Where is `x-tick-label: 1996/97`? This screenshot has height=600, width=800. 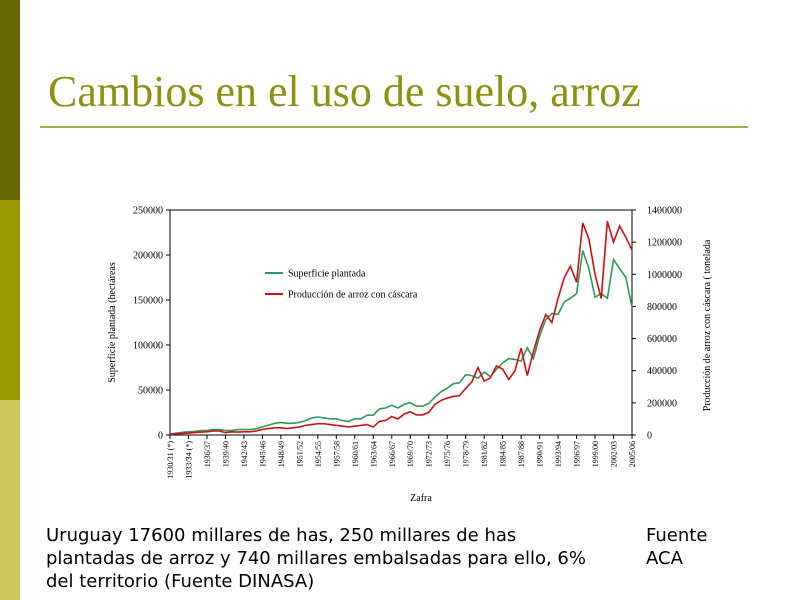 x-tick-label: 1996/97 is located at coordinates (577, 454).